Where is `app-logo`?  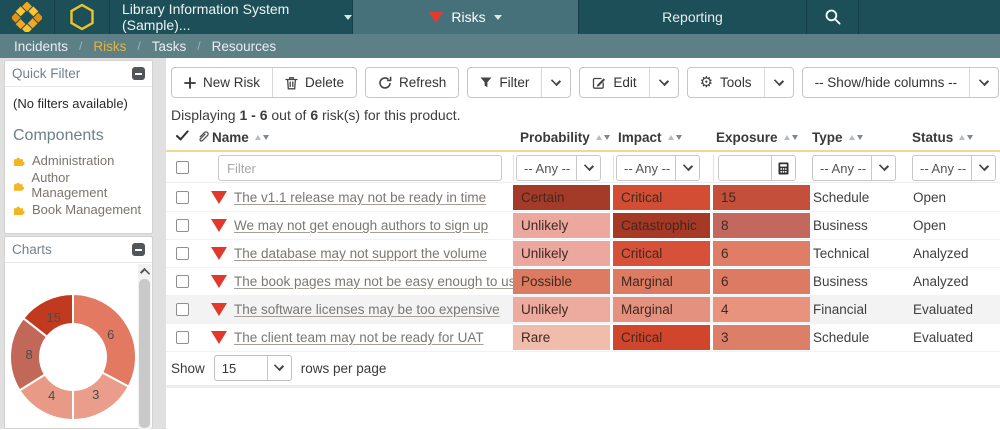 app-logo is located at coordinates (27, 17).